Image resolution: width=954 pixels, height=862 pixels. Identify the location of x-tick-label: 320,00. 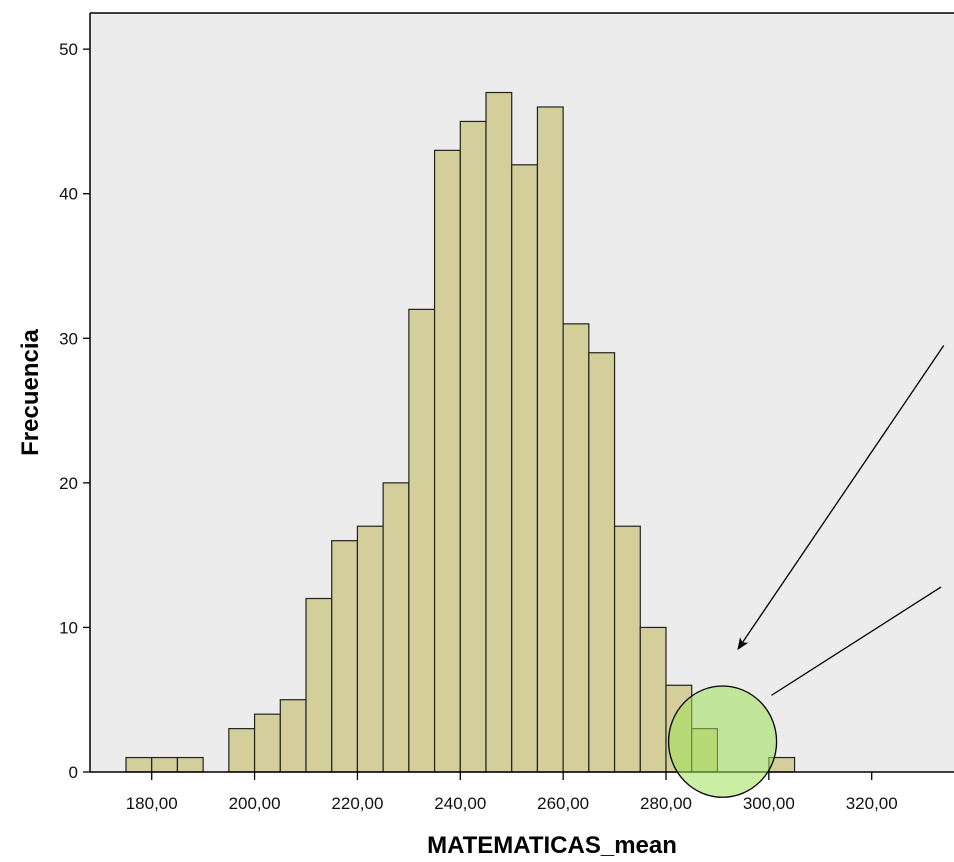
(872, 803).